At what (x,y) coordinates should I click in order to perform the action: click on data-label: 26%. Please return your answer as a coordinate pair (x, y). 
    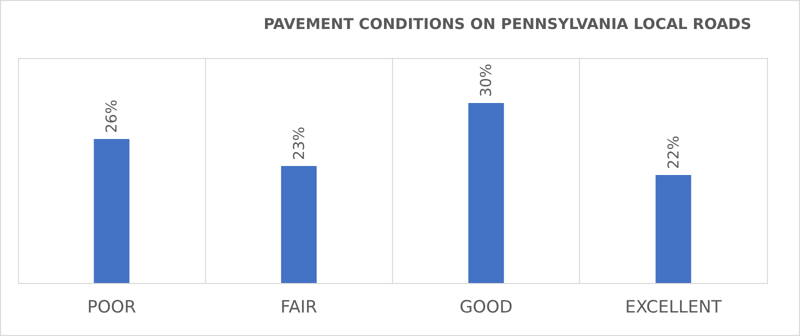
    Looking at the image, I should click on (111, 116).